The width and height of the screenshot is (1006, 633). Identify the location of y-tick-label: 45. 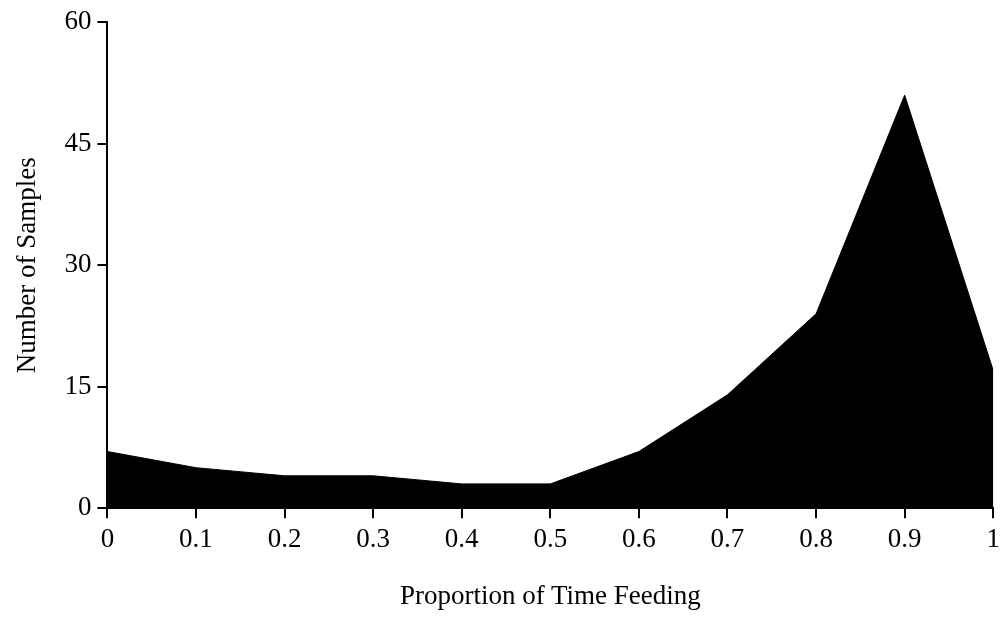
(78, 141).